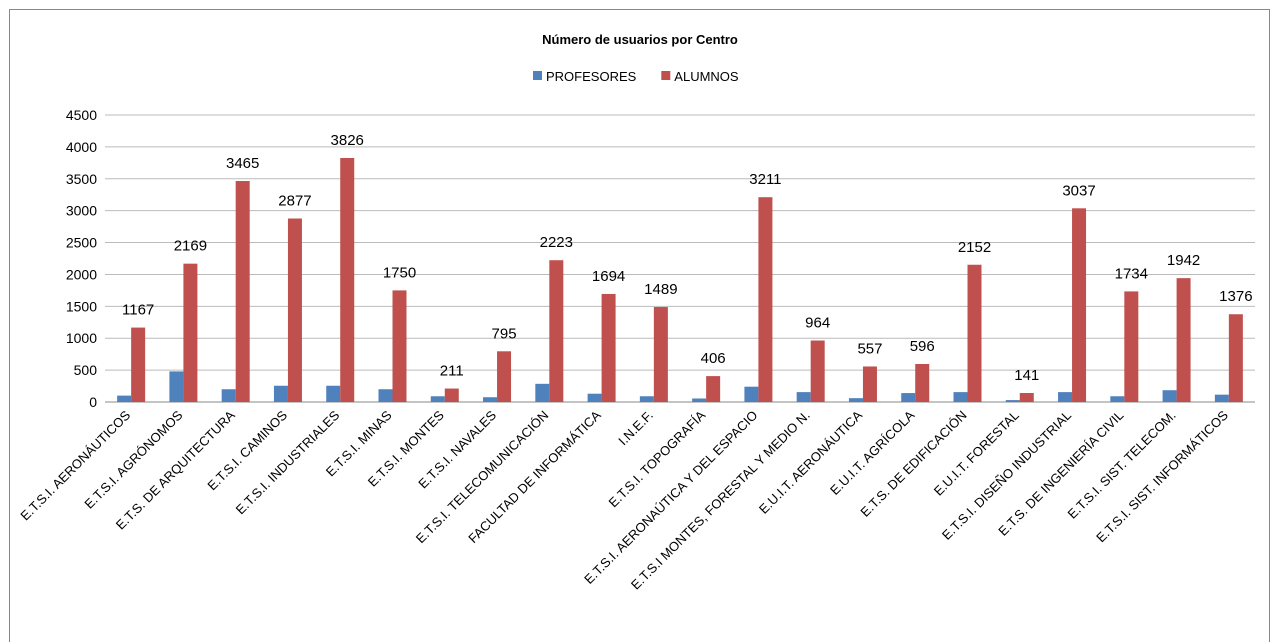 Image resolution: width=1279 pixels, height=642 pixels. I want to click on data-label: 1694, so click(608, 276).